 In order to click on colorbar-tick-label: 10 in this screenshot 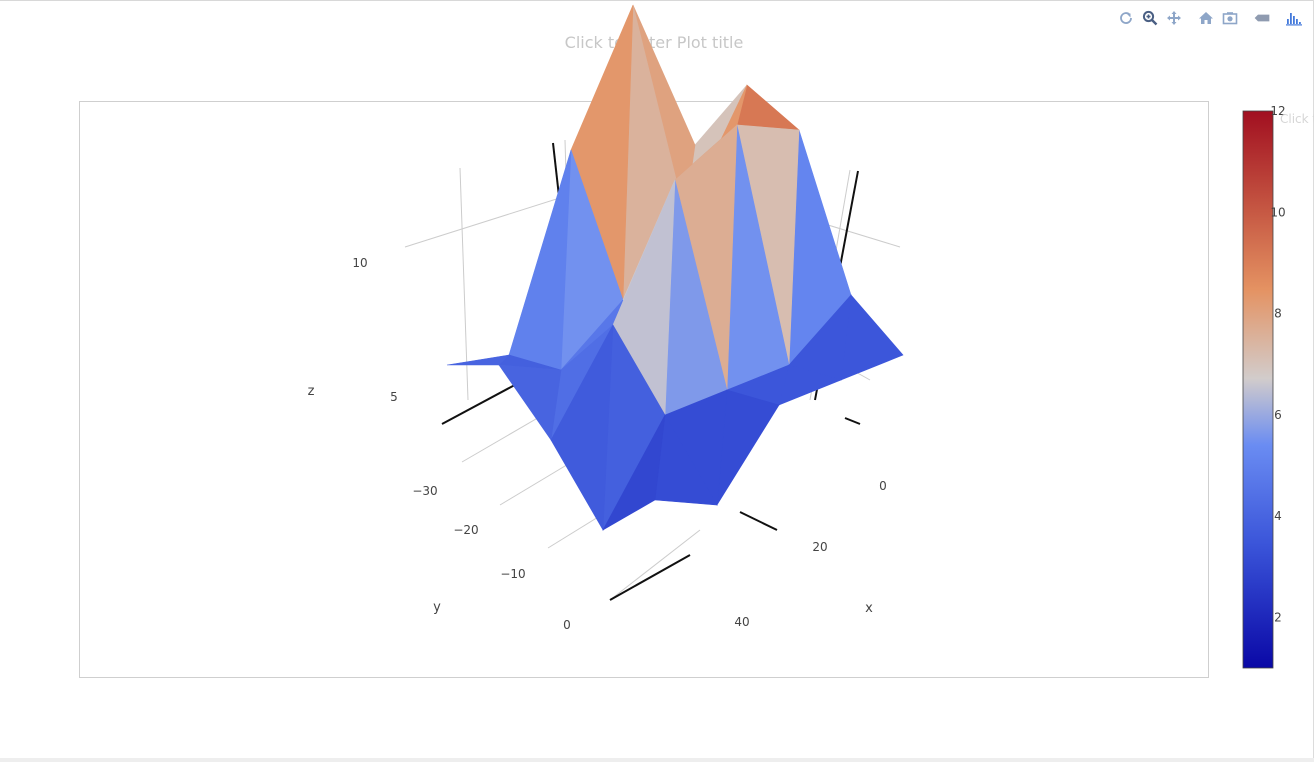, I will do `click(1277, 212)`.